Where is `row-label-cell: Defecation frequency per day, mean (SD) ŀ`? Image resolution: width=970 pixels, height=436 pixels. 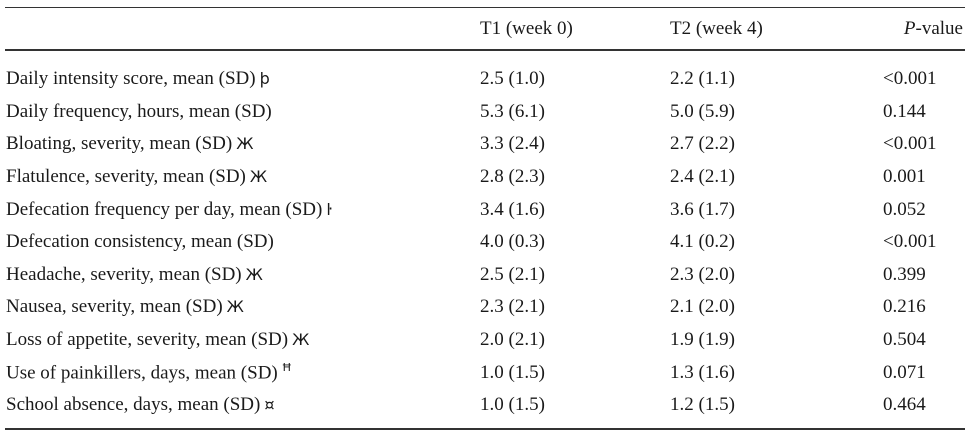
row-label-cell: Defecation frequency per day, mean (SD) ŀ is located at coordinates (242, 209).